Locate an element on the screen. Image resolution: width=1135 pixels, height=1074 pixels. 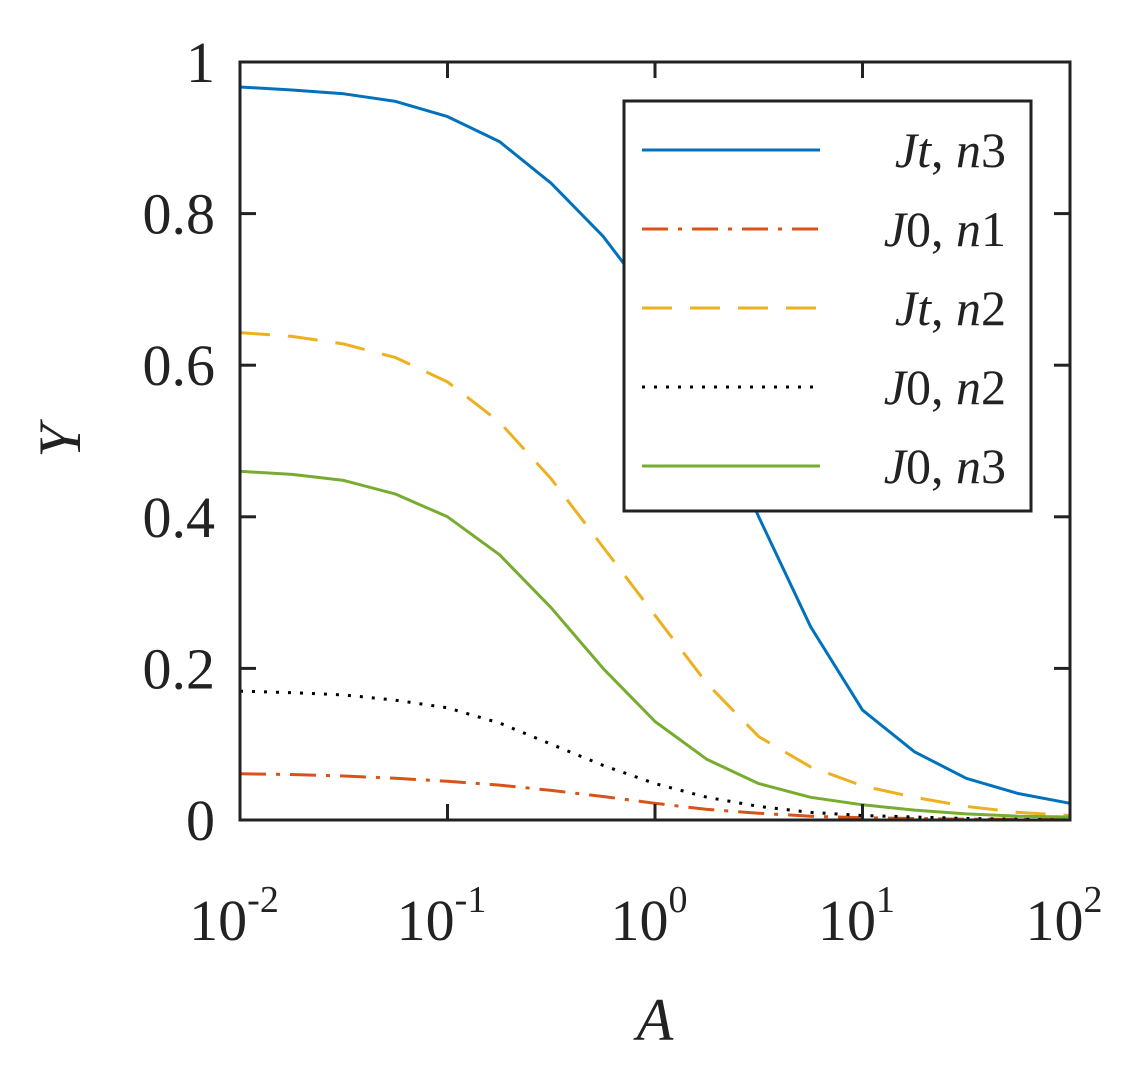
x-tick-label: 10² is located at coordinates (1064, 916).